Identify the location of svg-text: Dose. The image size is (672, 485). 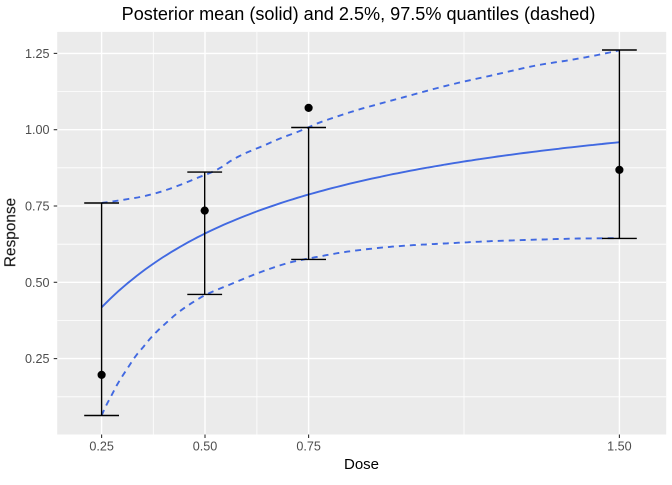
(361, 464).